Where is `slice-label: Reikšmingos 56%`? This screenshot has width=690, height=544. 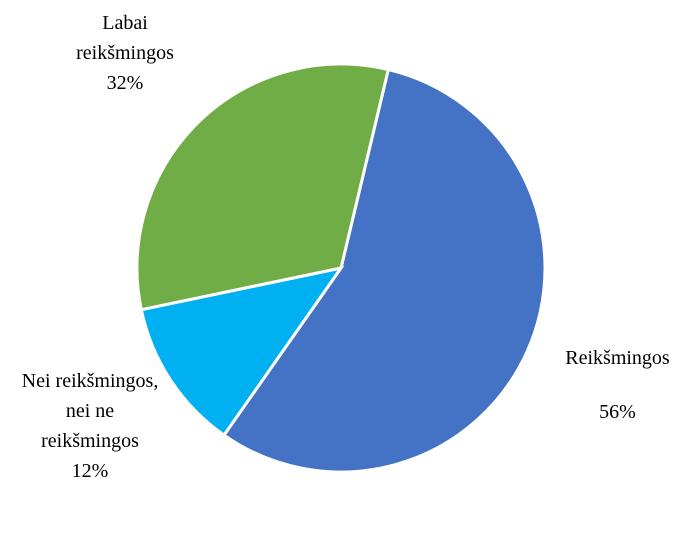
slice-label: Reikšmingos 56% is located at coordinates (617, 385).